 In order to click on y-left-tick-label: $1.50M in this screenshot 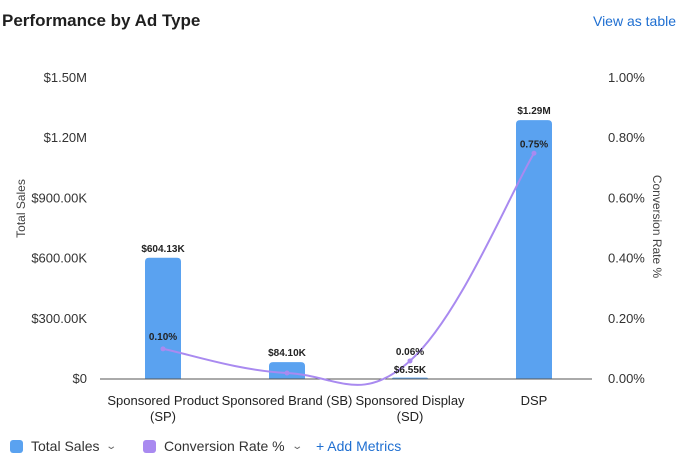, I will do `click(65, 77)`.